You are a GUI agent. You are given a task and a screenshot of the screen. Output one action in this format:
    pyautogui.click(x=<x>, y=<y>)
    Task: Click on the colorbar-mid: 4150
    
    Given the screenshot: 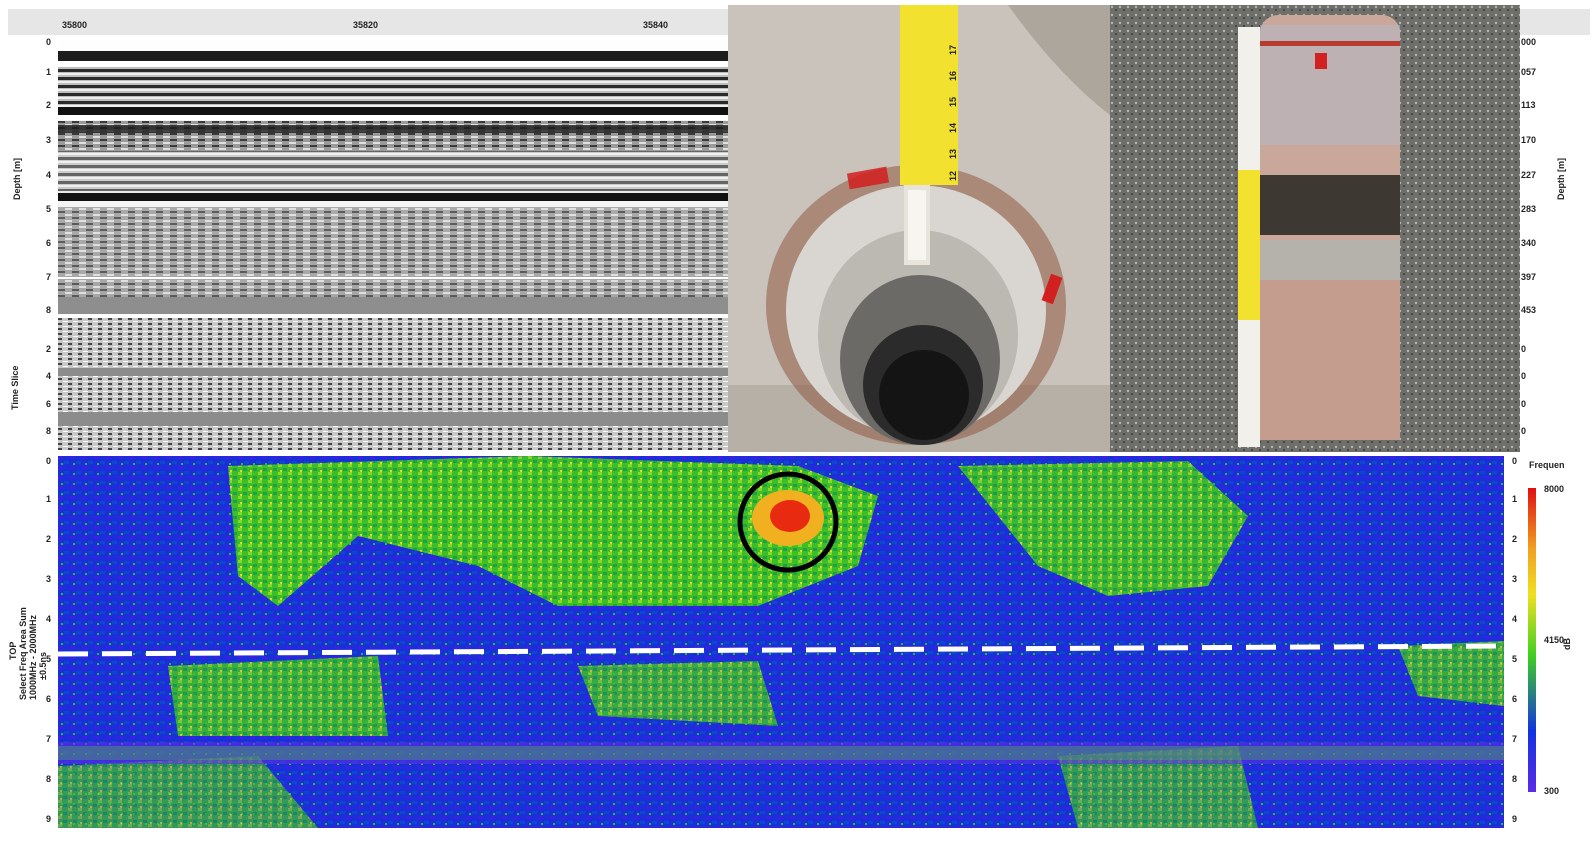 What is the action you would take?
    pyautogui.click(x=1554, y=640)
    